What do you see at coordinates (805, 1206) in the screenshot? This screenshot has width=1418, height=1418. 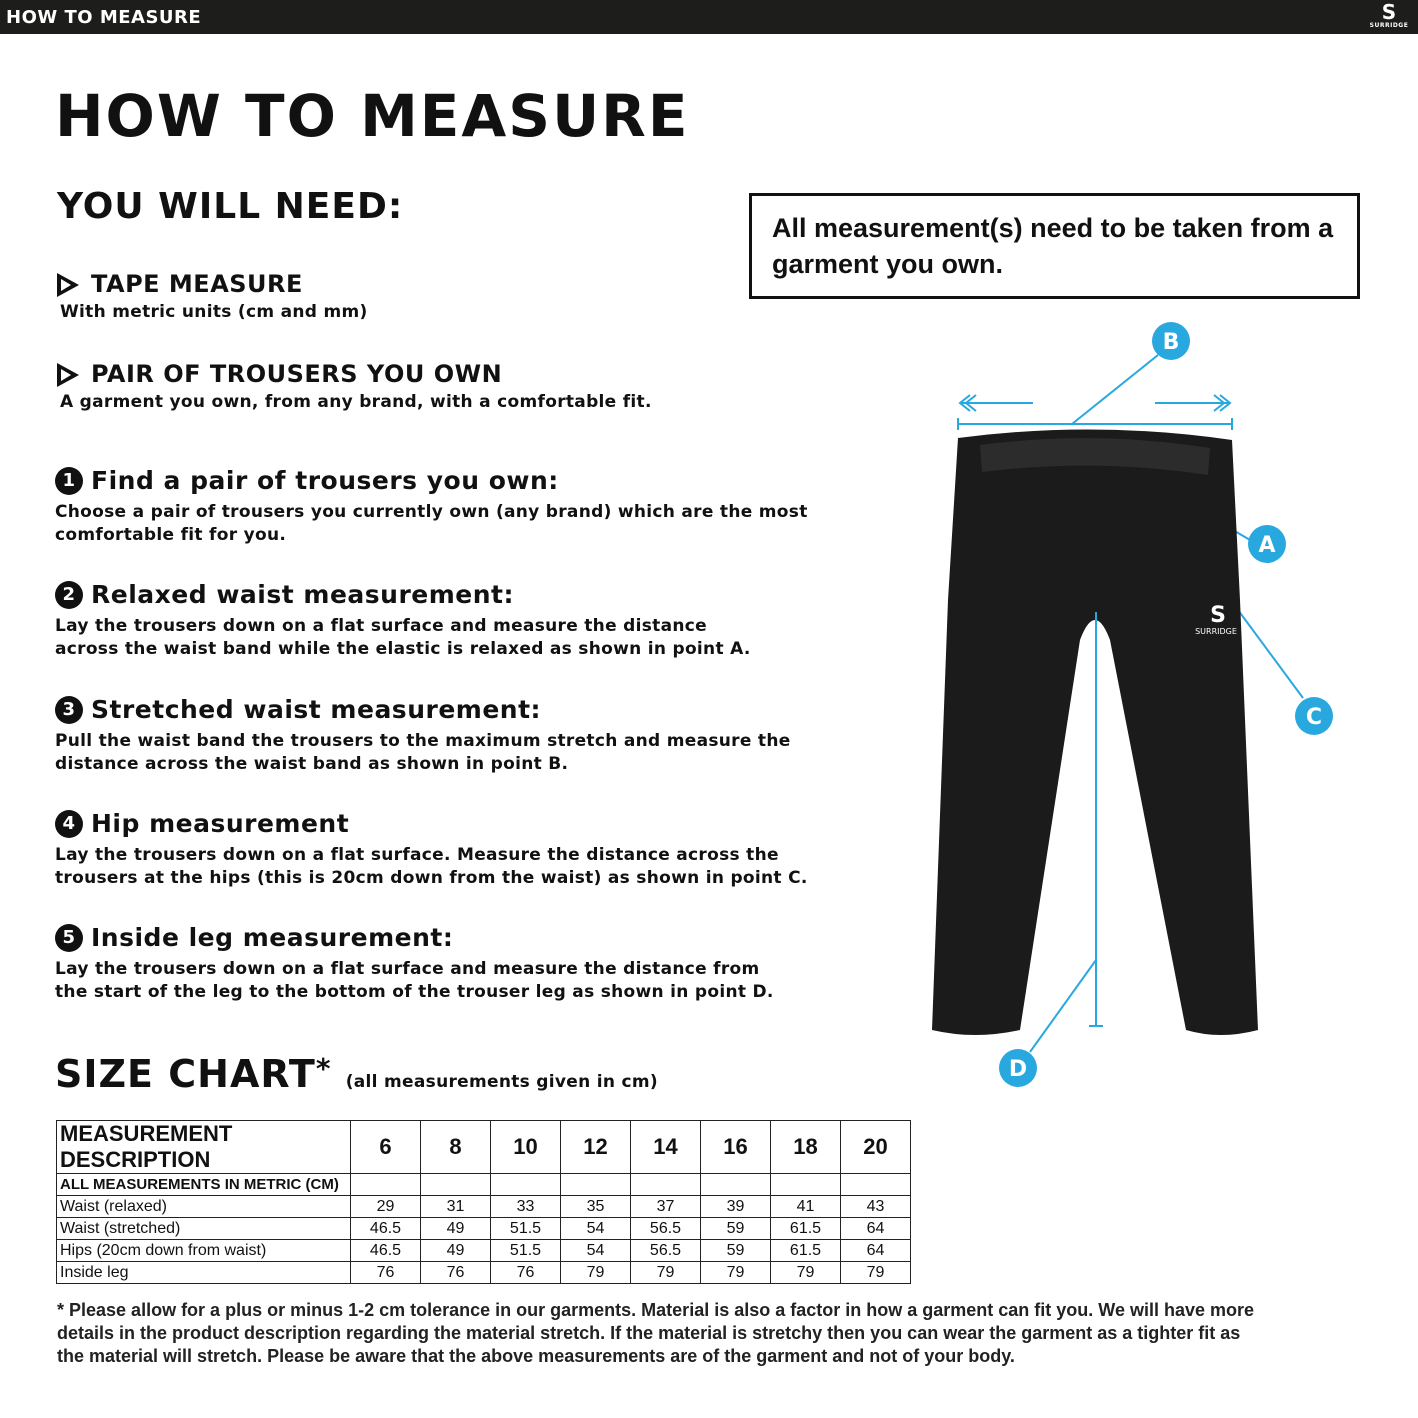 I see `table-cell: 41` at bounding box center [805, 1206].